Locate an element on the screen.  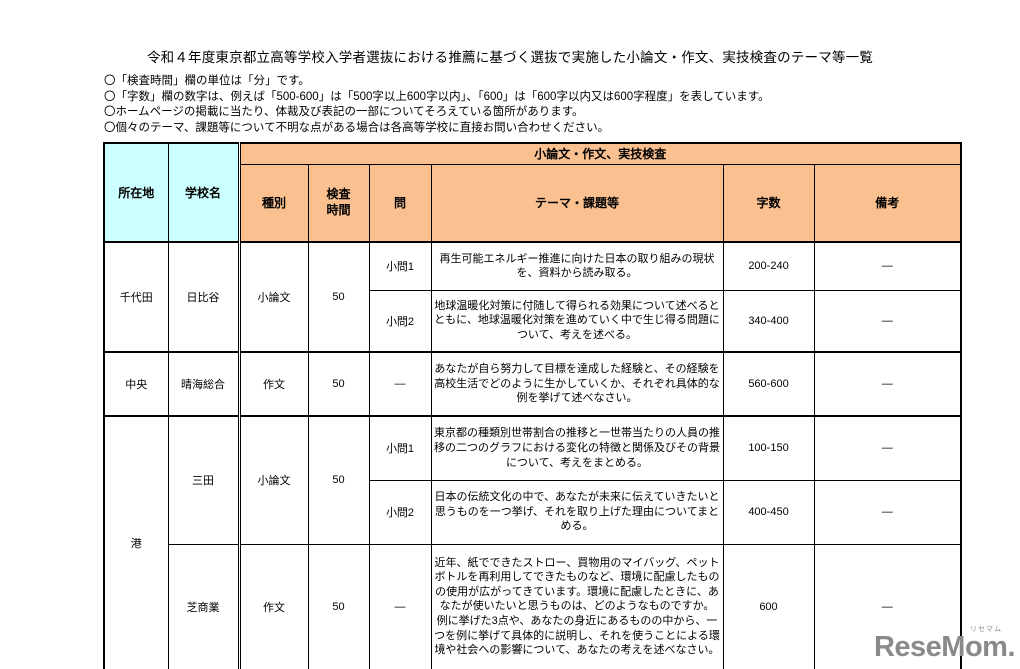
col-header-school: 学校名 is located at coordinates (203, 192).